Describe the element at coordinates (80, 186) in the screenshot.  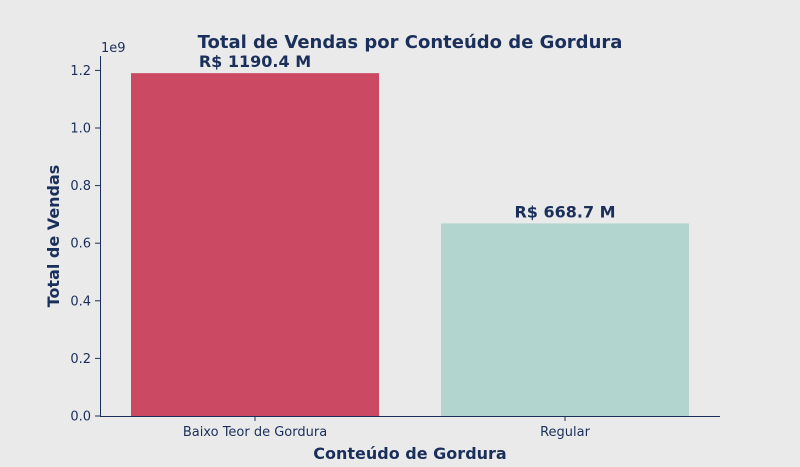
I see `y-tick-label-5: 0.8` at that location.